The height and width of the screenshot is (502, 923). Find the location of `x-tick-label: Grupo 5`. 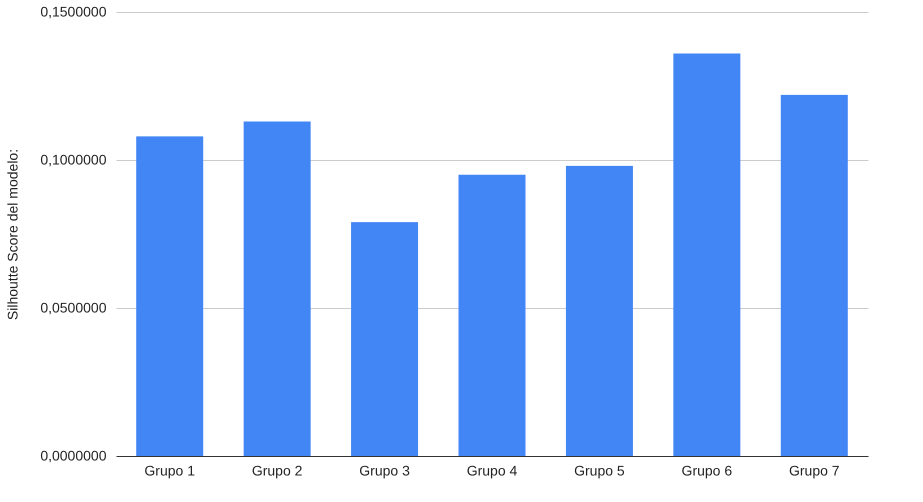

x-tick-label: Grupo 5 is located at coordinates (599, 470).